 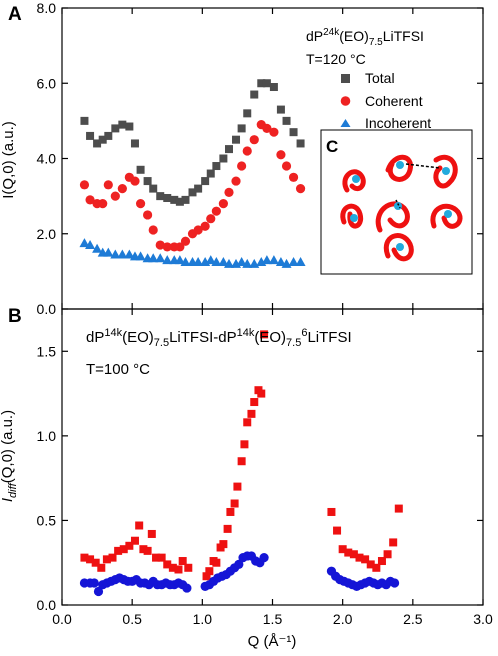 What do you see at coordinates (354, 218) in the screenshot?
I see `ion-4-icon` at bounding box center [354, 218].